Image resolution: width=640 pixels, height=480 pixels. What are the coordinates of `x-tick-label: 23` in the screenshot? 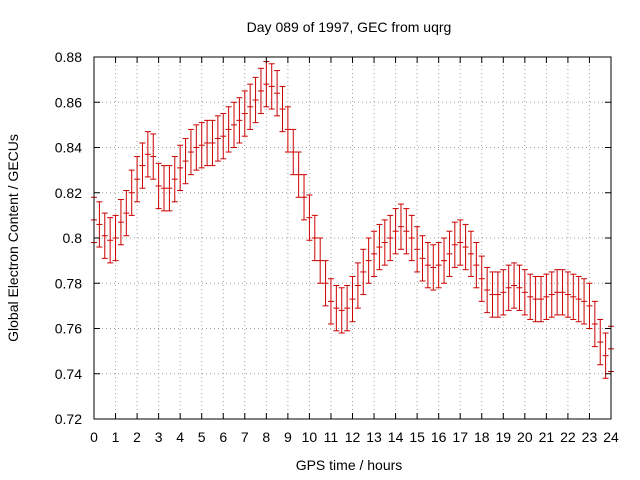 It's located at (590, 437).